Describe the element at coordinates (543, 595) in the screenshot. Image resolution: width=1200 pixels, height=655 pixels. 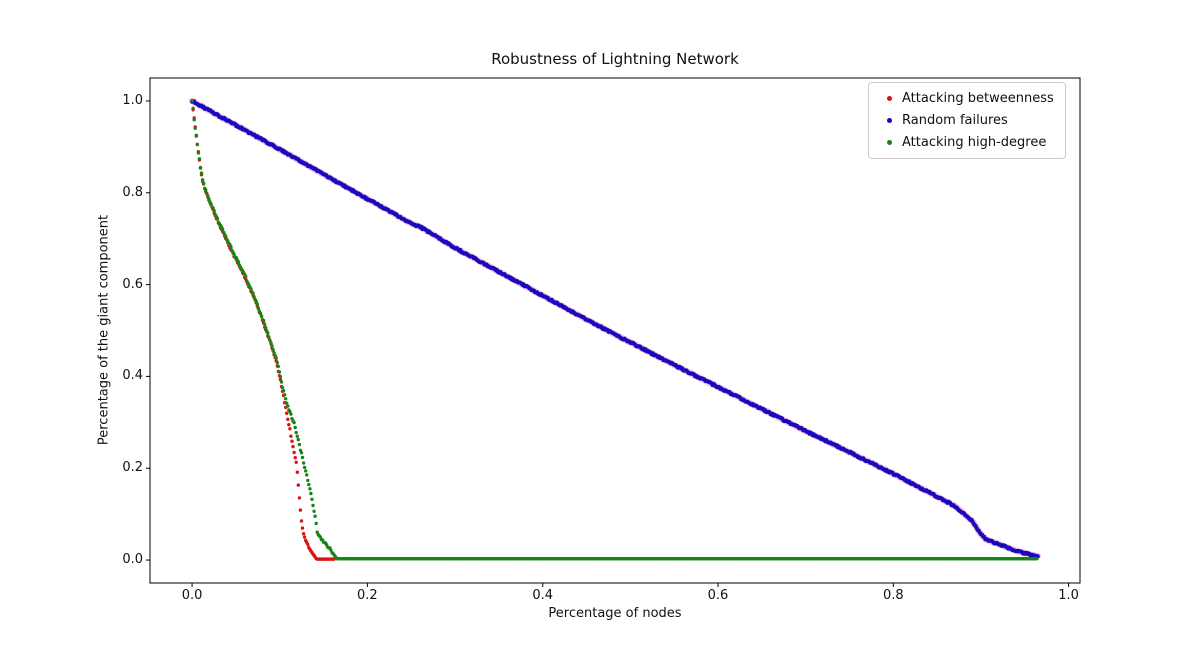
I see `x-tick-label: 0.4` at that location.